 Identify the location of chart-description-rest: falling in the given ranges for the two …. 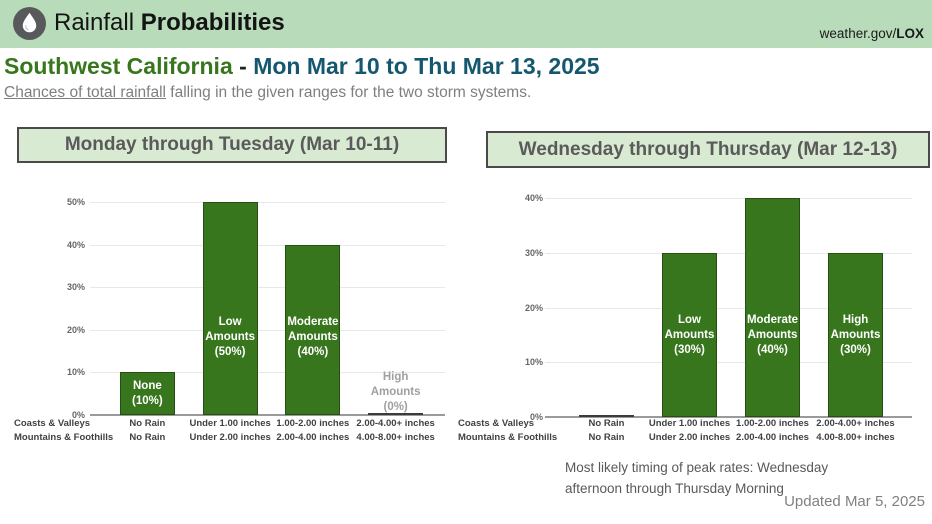
(348, 92).